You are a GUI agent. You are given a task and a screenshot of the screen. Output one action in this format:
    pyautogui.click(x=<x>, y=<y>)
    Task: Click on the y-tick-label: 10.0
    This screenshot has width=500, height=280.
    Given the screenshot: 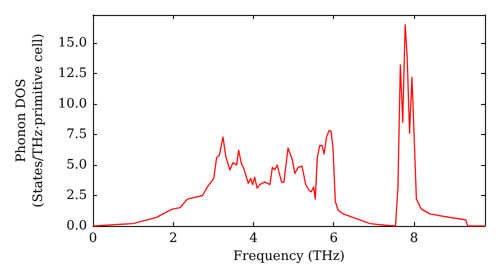 What is the action you would take?
    pyautogui.click(x=72, y=104)
    